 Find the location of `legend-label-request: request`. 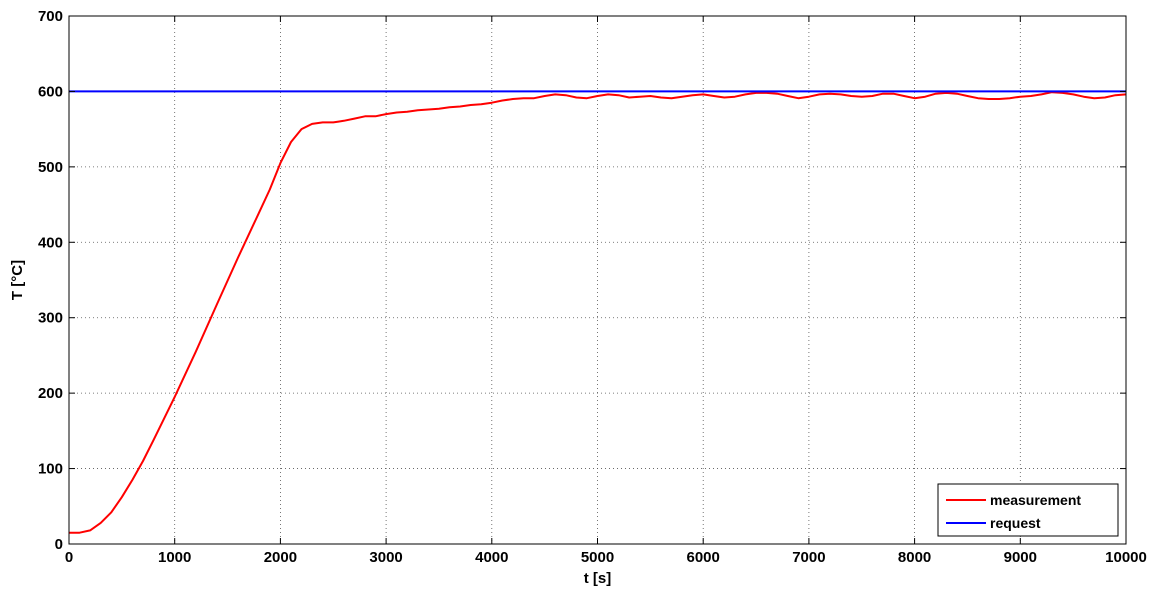

legend-label-request: request is located at coordinates (1015, 523).